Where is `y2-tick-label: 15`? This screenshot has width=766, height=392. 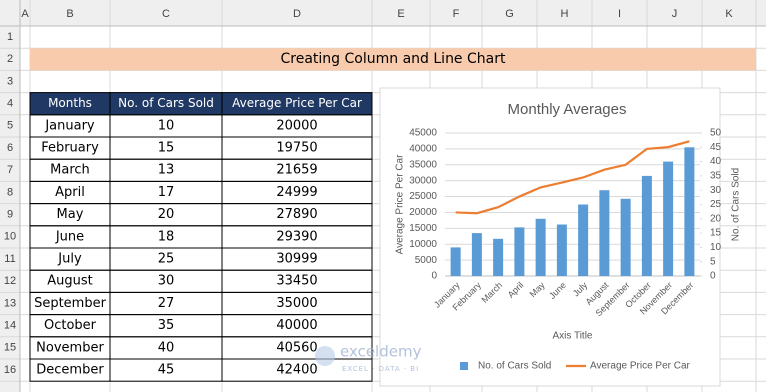 y2-tick-label: 15 is located at coordinates (716, 233).